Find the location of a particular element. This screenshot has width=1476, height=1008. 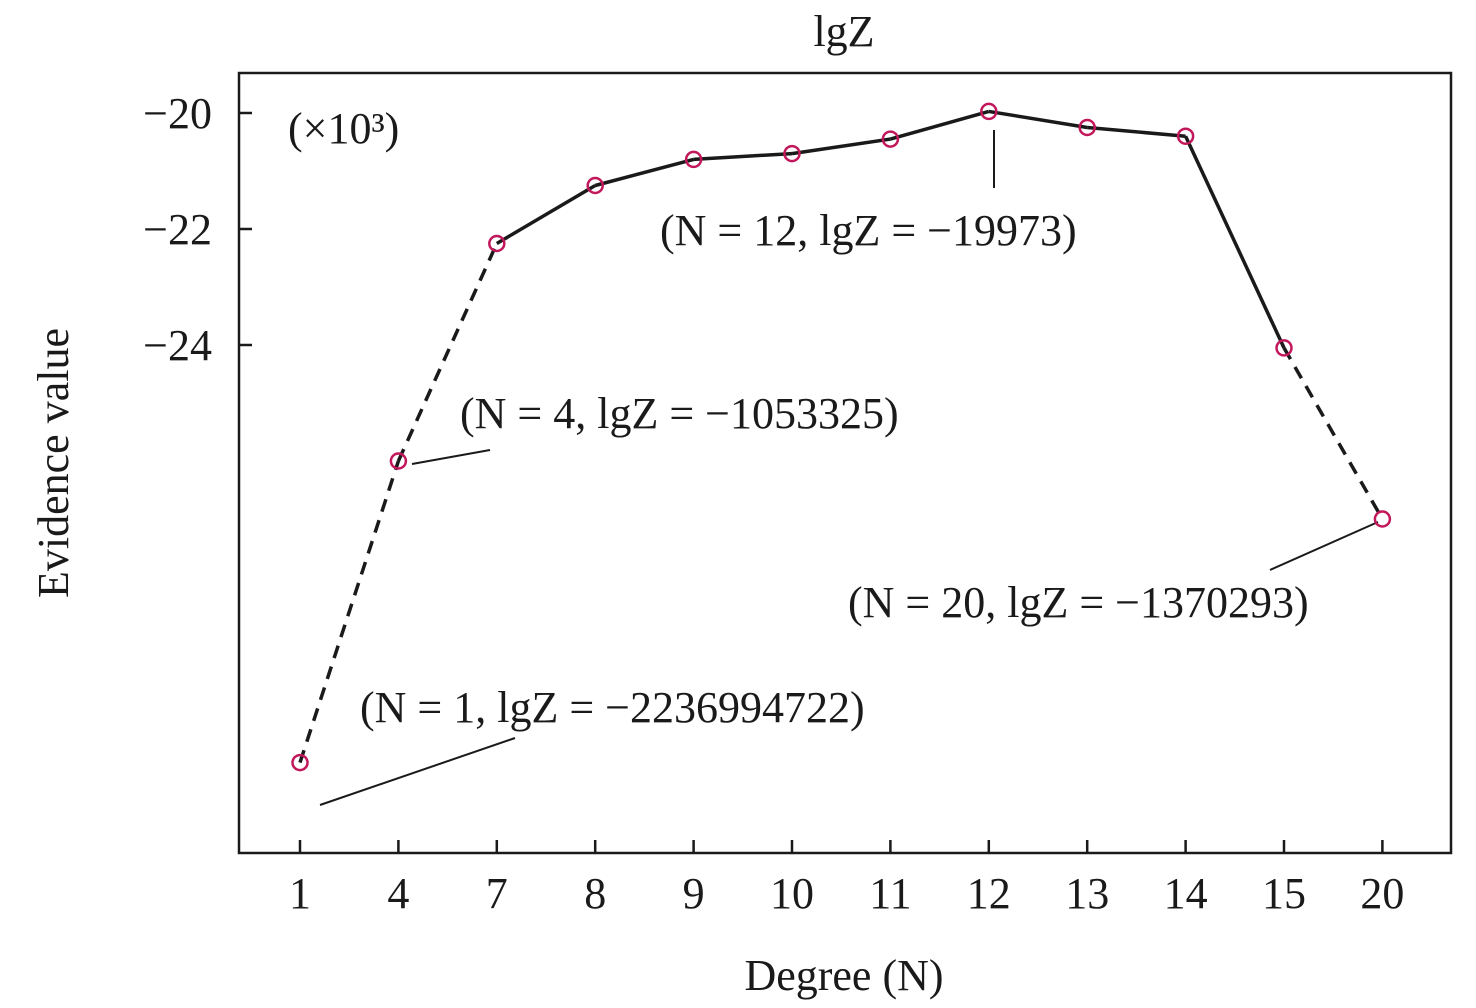

y-multiplier-label: (×10³) is located at coordinates (343, 128).